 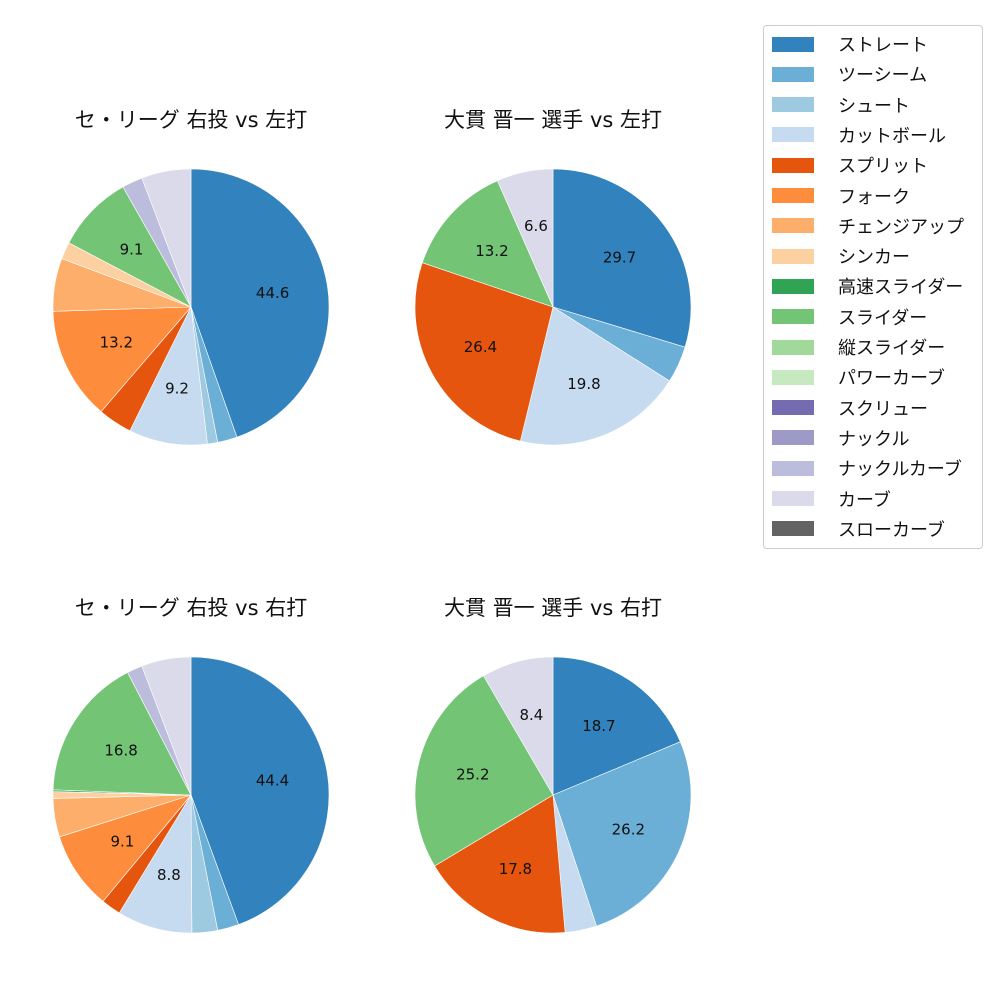 I want to click on legend-label: スローカーブ, so click(x=891, y=530).